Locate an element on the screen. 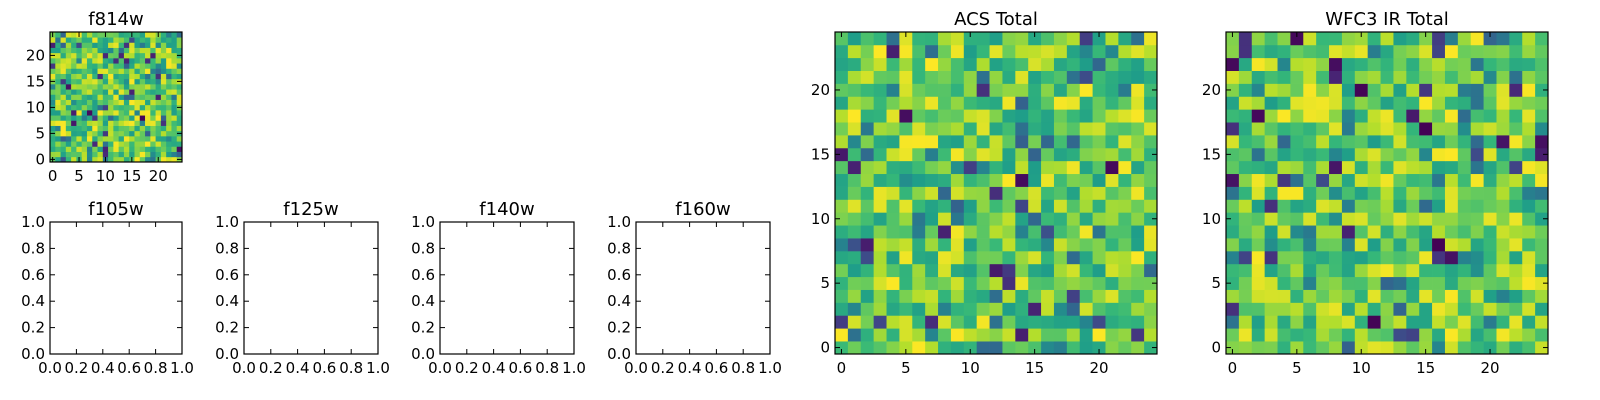 The width and height of the screenshot is (1600, 400). y-tick-label: 0.2 is located at coordinates (227, 328).